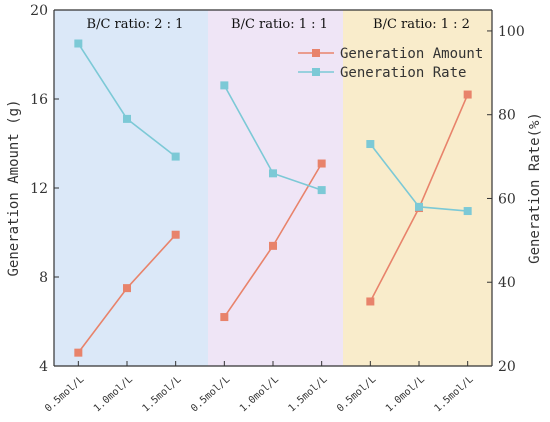 The height and width of the screenshot is (422, 550). I want to click on y2-tick-label: 100, so click(511, 32).